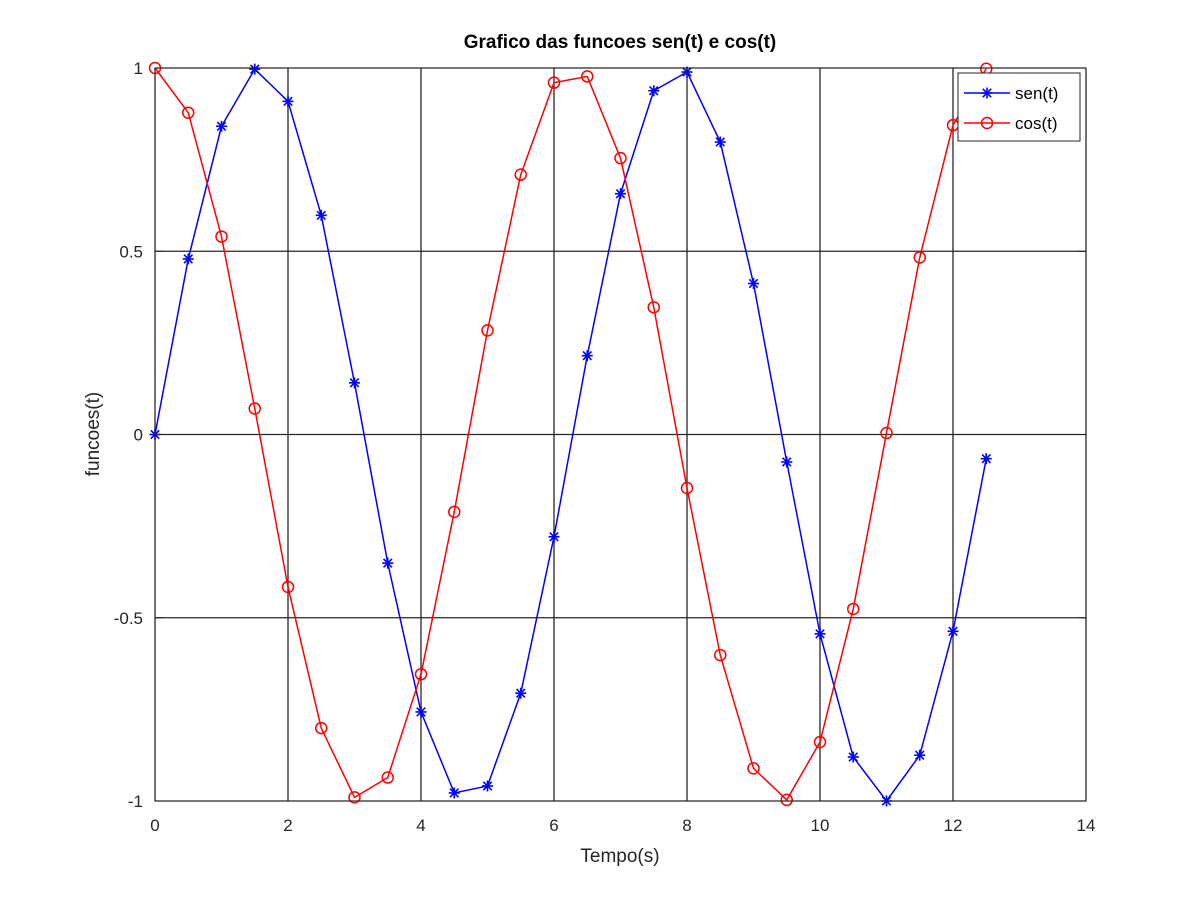 The width and height of the screenshot is (1200, 900). What do you see at coordinates (686, 825) in the screenshot?
I see `x-tick-label: 8` at bounding box center [686, 825].